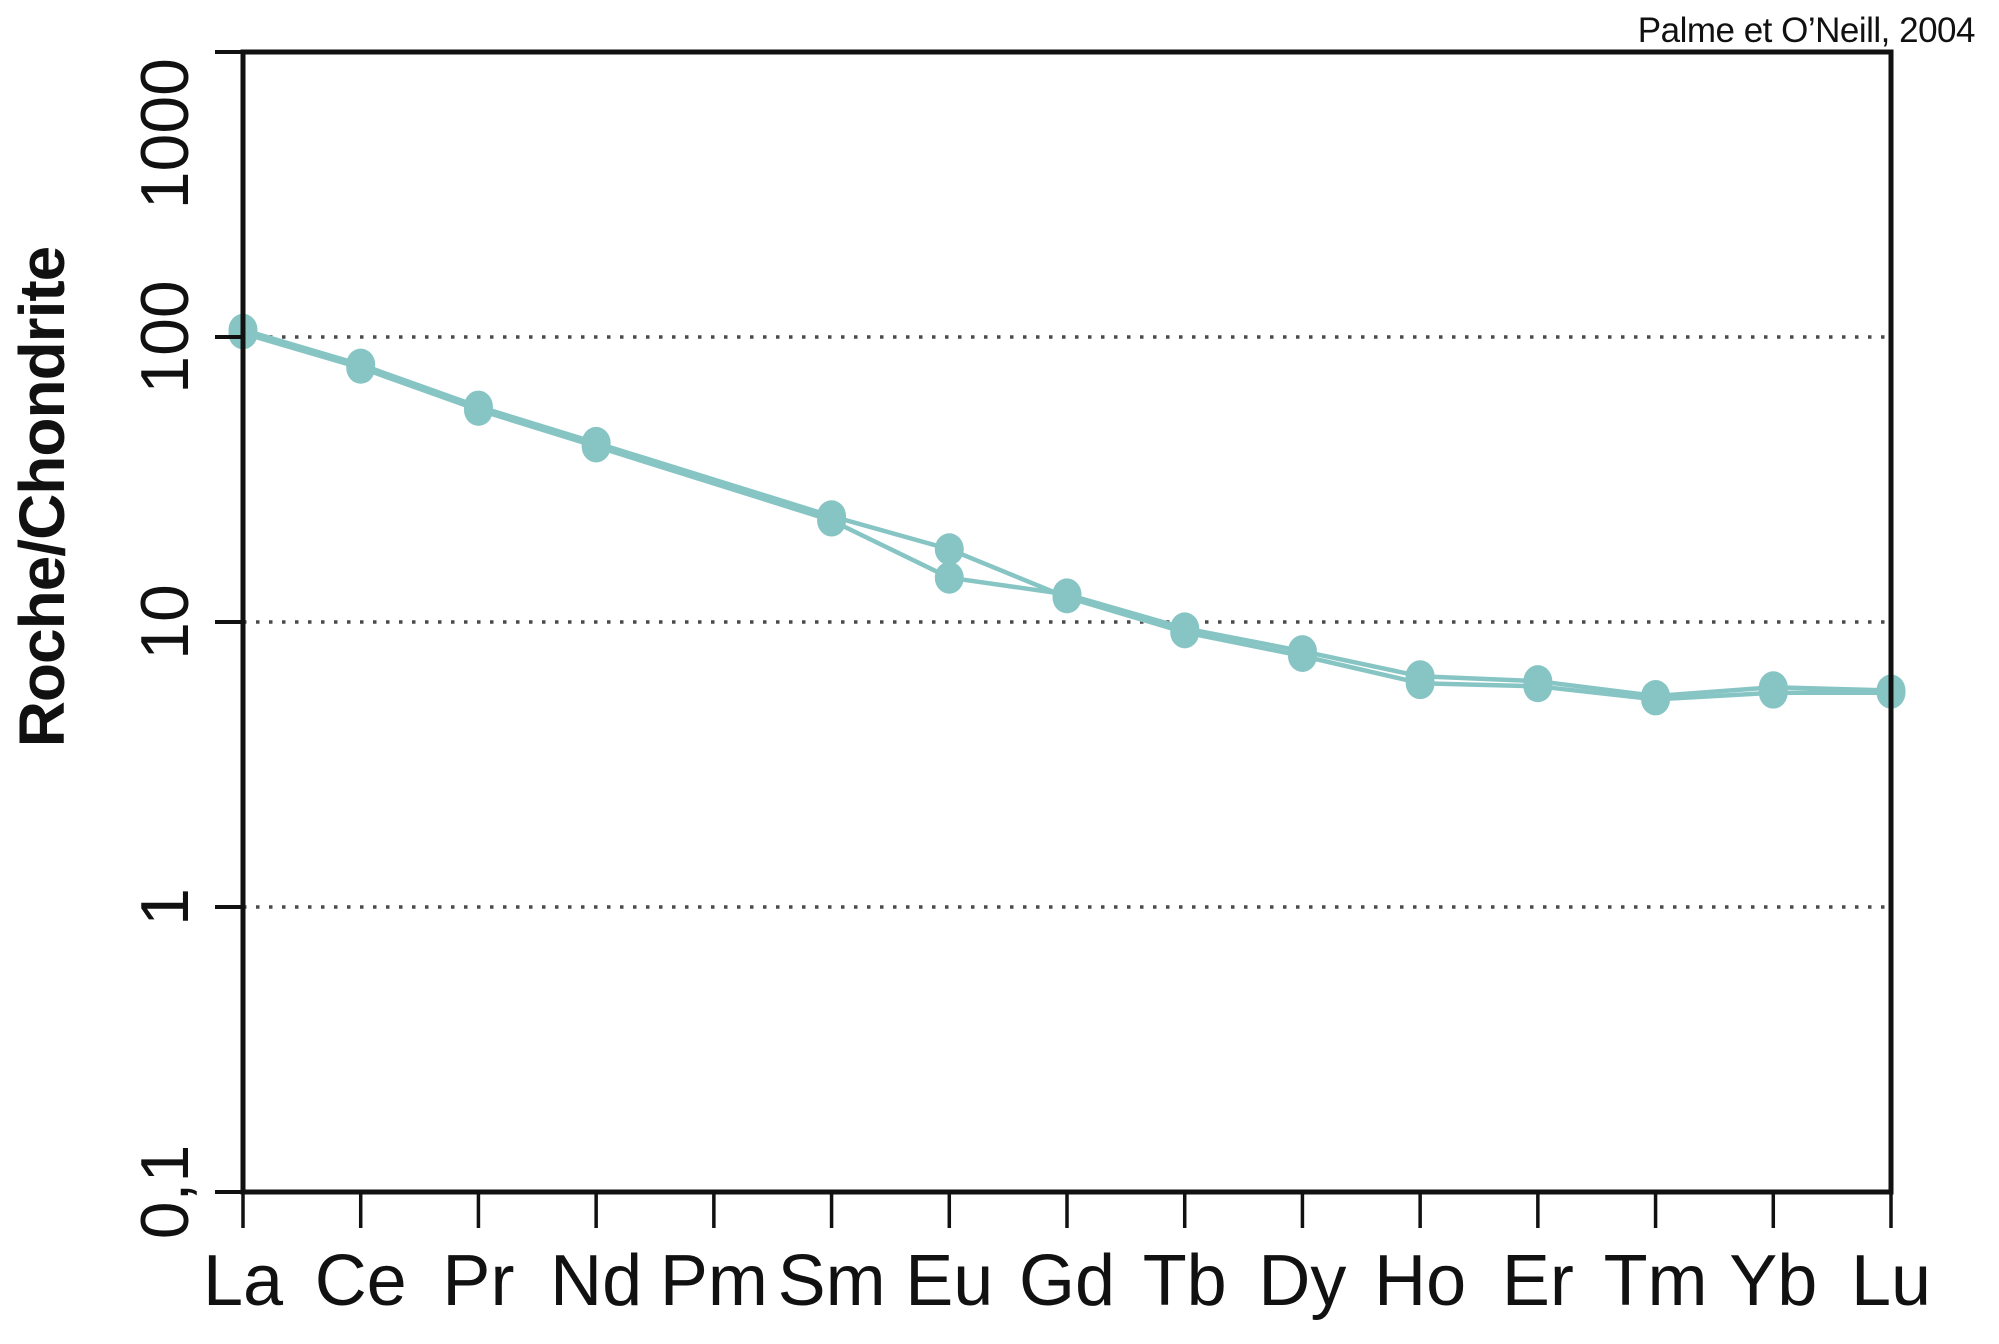  Describe the element at coordinates (1773, 1281) in the screenshot. I see `x-axis-label-Yb: Yb` at that location.